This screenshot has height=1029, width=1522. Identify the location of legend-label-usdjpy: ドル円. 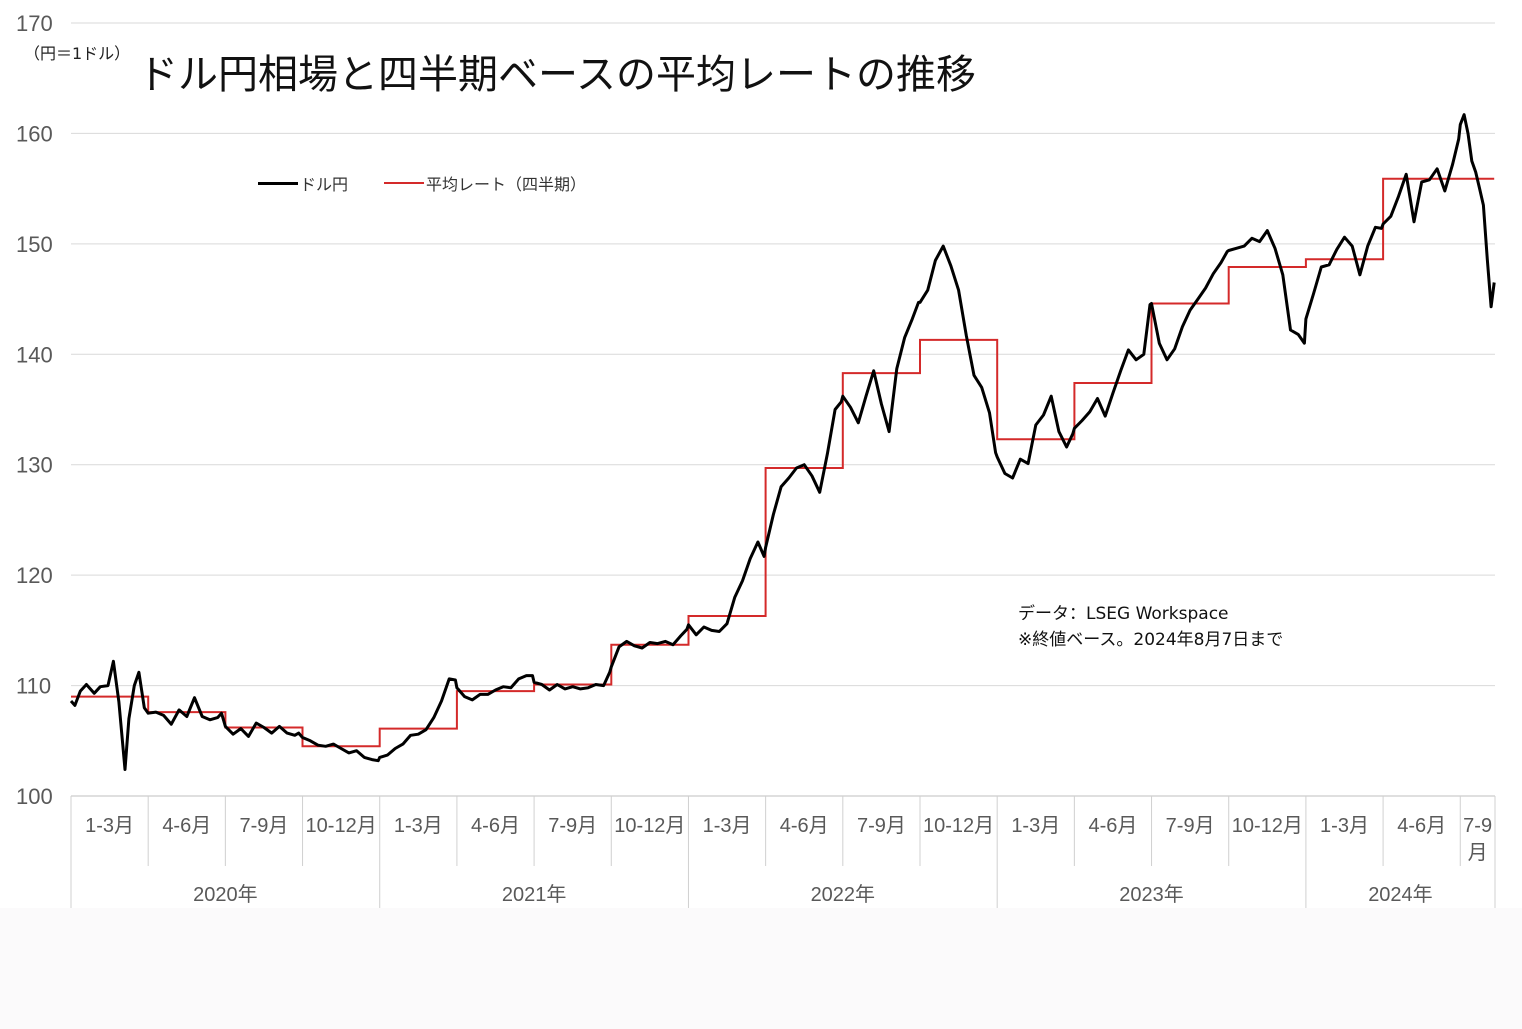
(324, 184).